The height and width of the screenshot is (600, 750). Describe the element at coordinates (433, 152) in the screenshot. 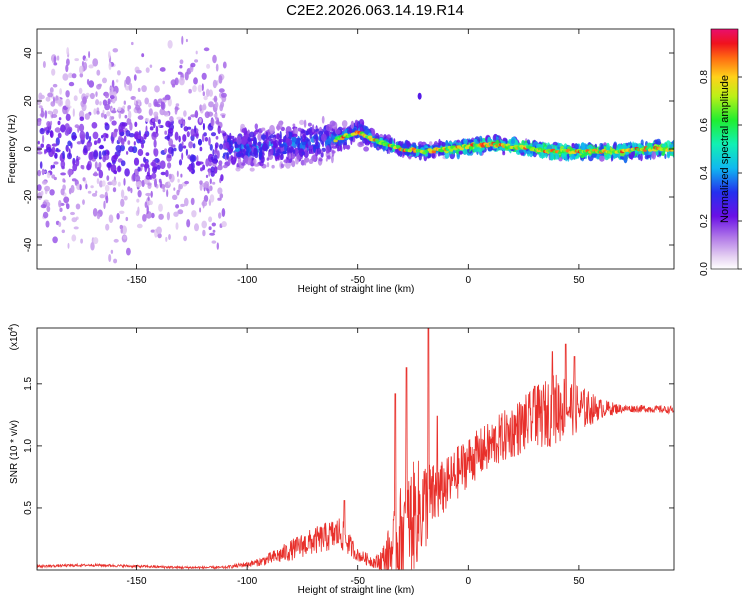

I see `ridge-cell` at that location.